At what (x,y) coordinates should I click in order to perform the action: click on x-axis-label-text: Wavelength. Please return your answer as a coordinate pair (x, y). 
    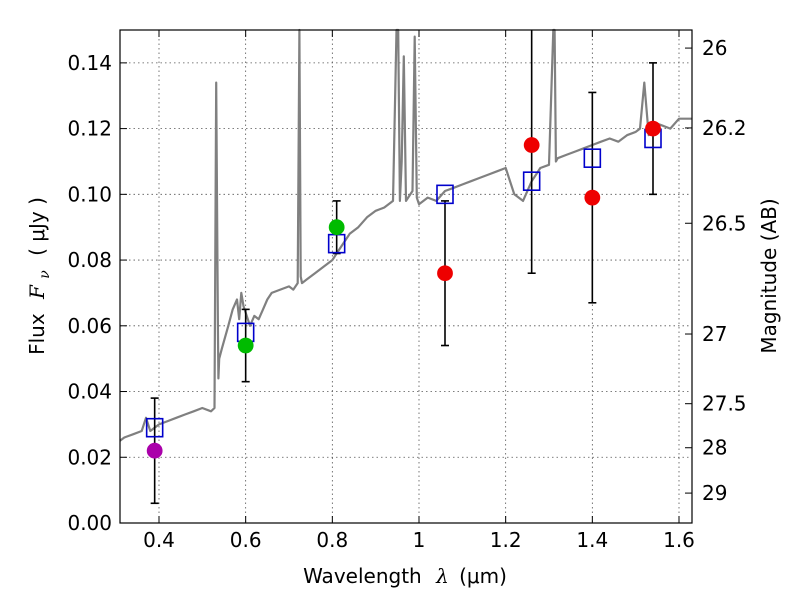
    Looking at the image, I should click on (362, 576).